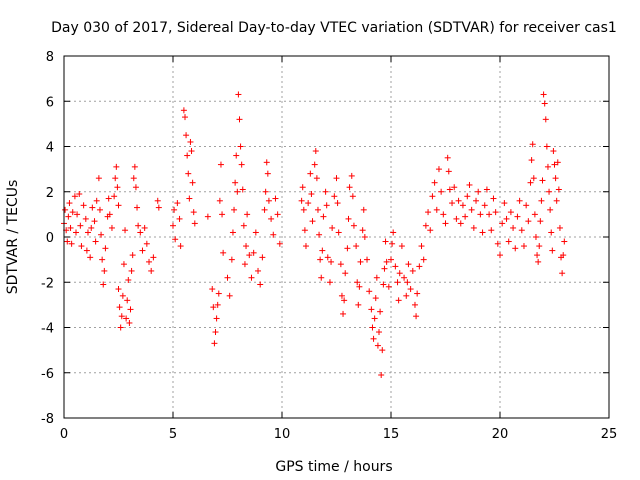 The width and height of the screenshot is (640, 480). What do you see at coordinates (47, 329) in the screenshot?
I see `y-tick-label: -4` at bounding box center [47, 329].